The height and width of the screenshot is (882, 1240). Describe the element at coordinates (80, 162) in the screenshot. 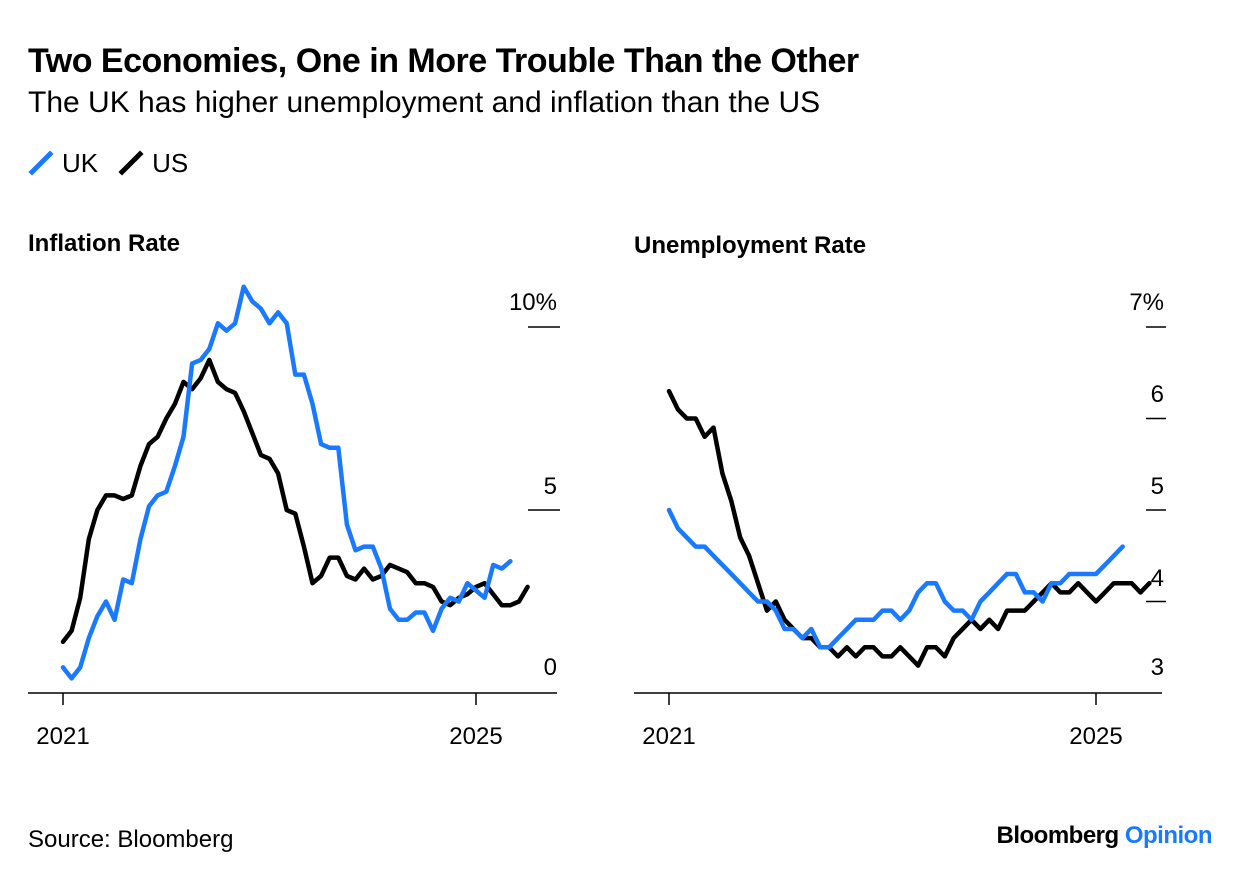

I see `legend-label-uk: UK` at that location.